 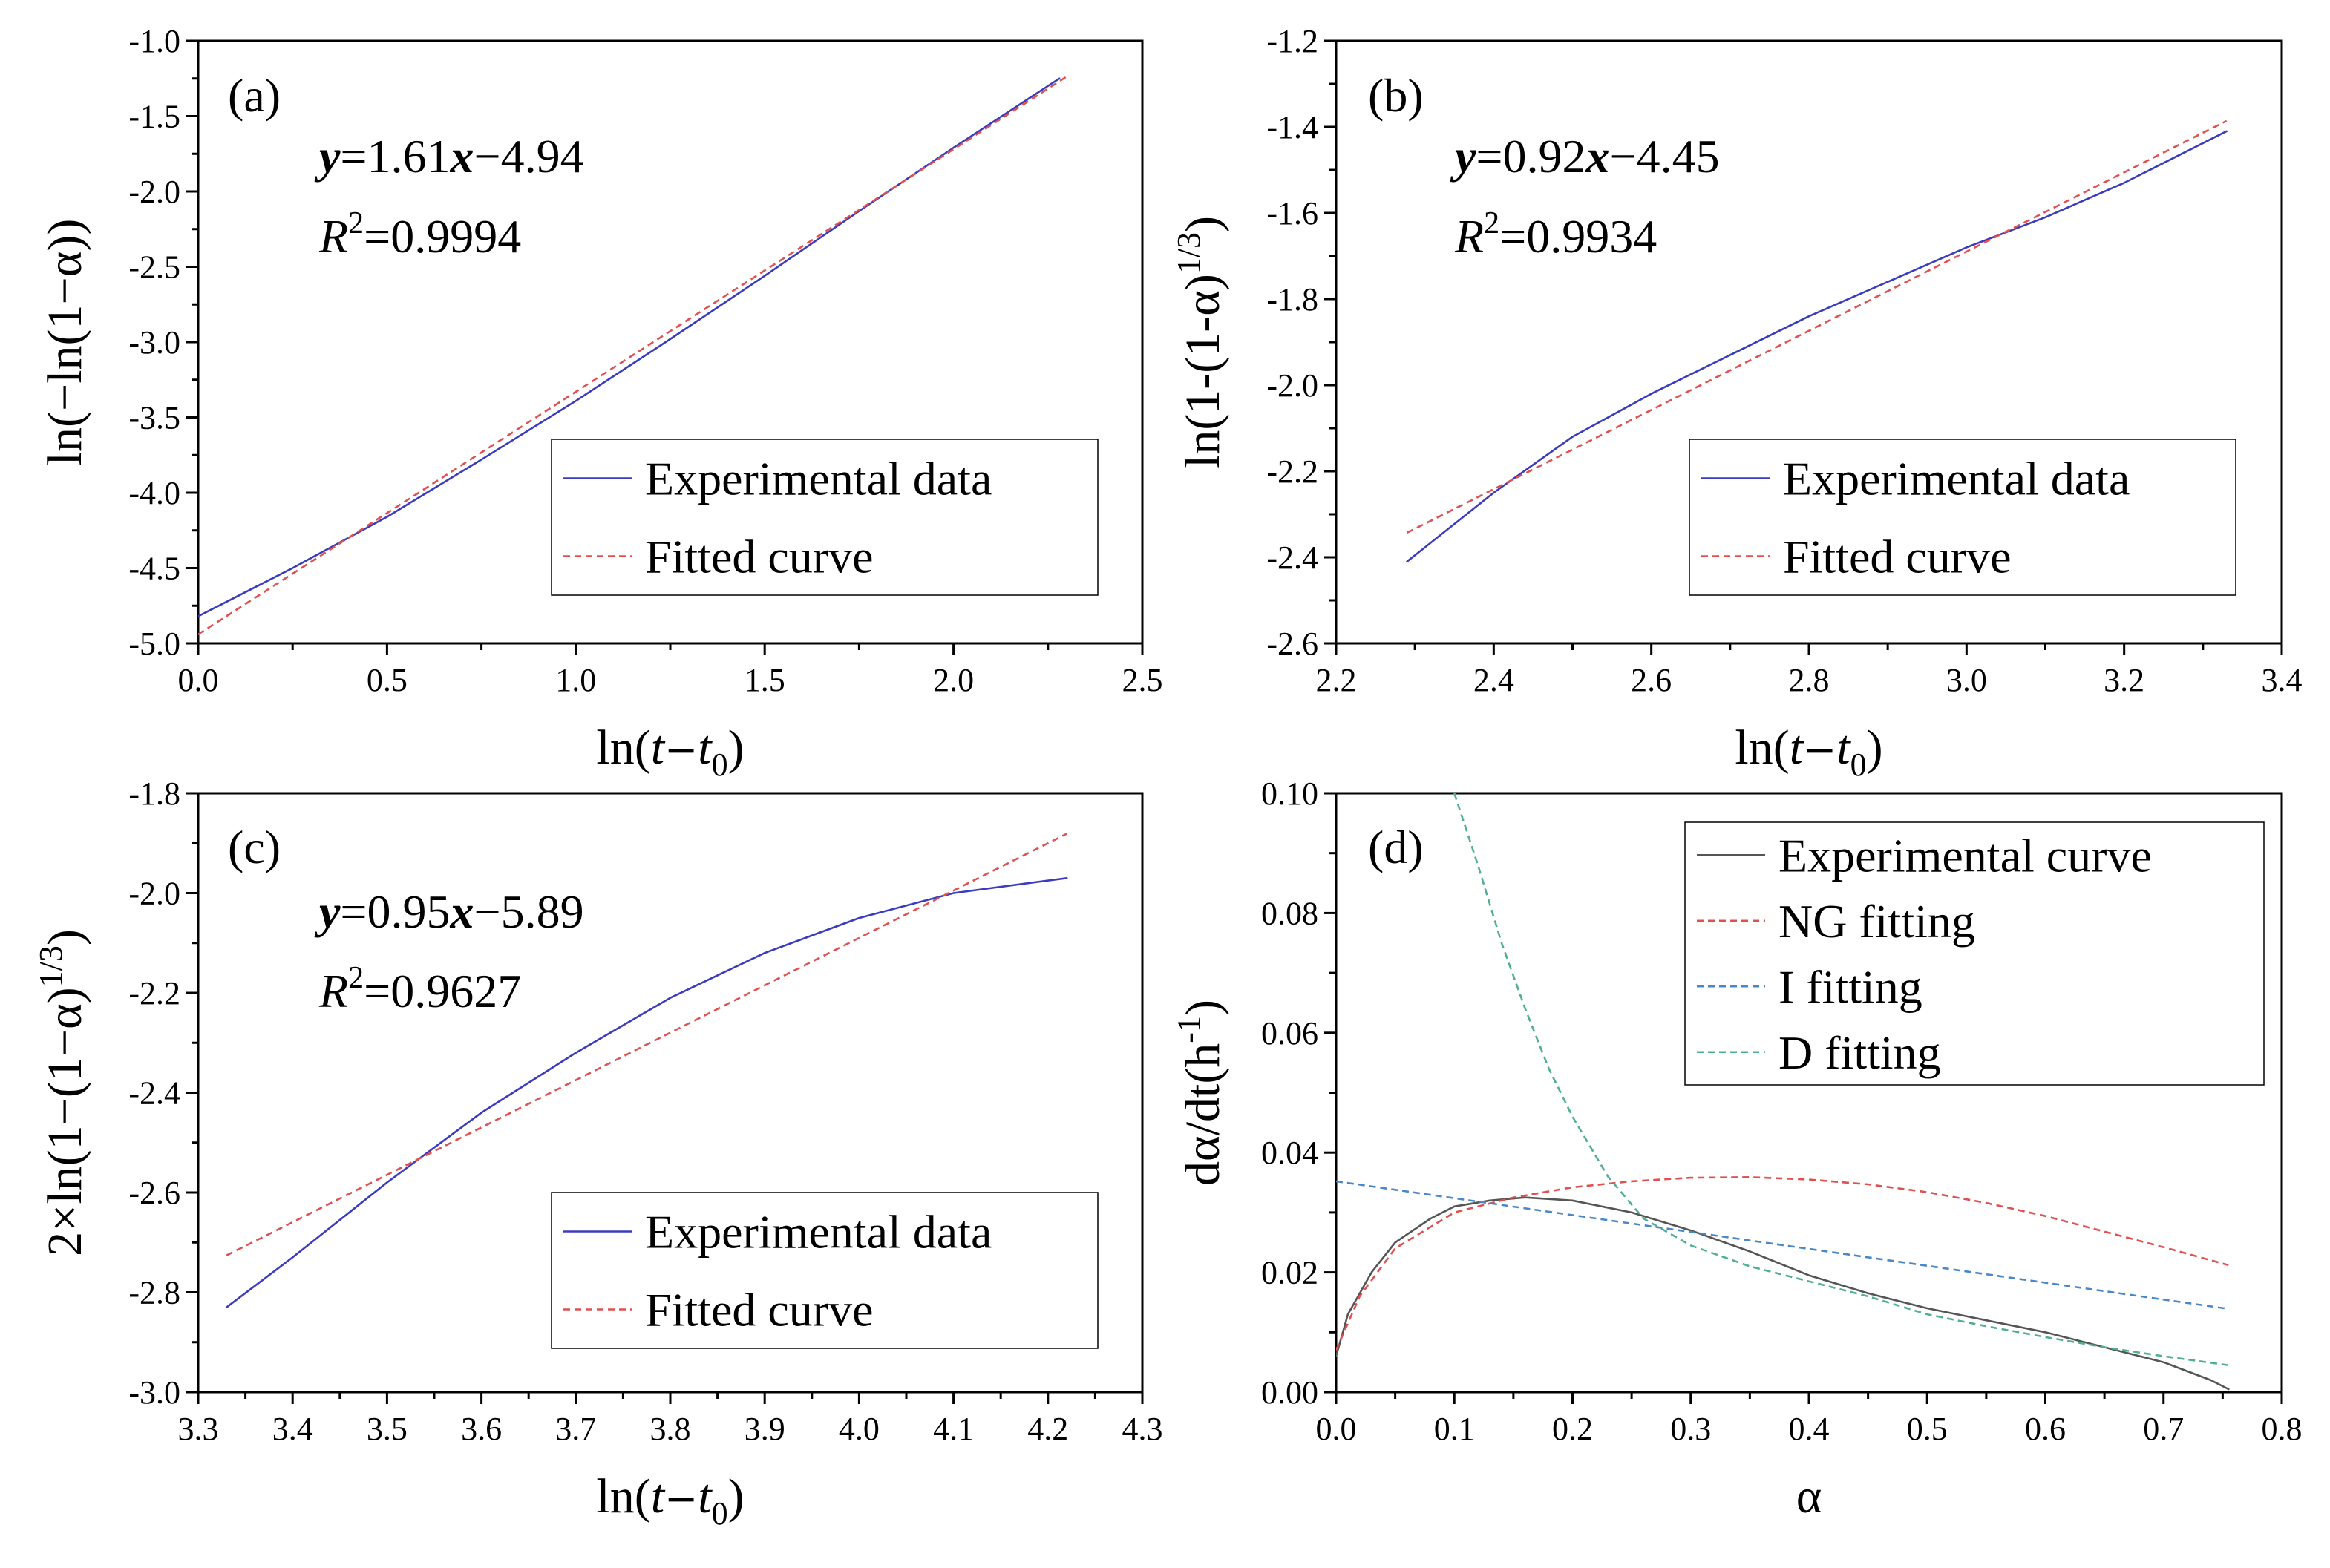 I want to click on y-tick-label: 0.06, so click(x=1289, y=1033).